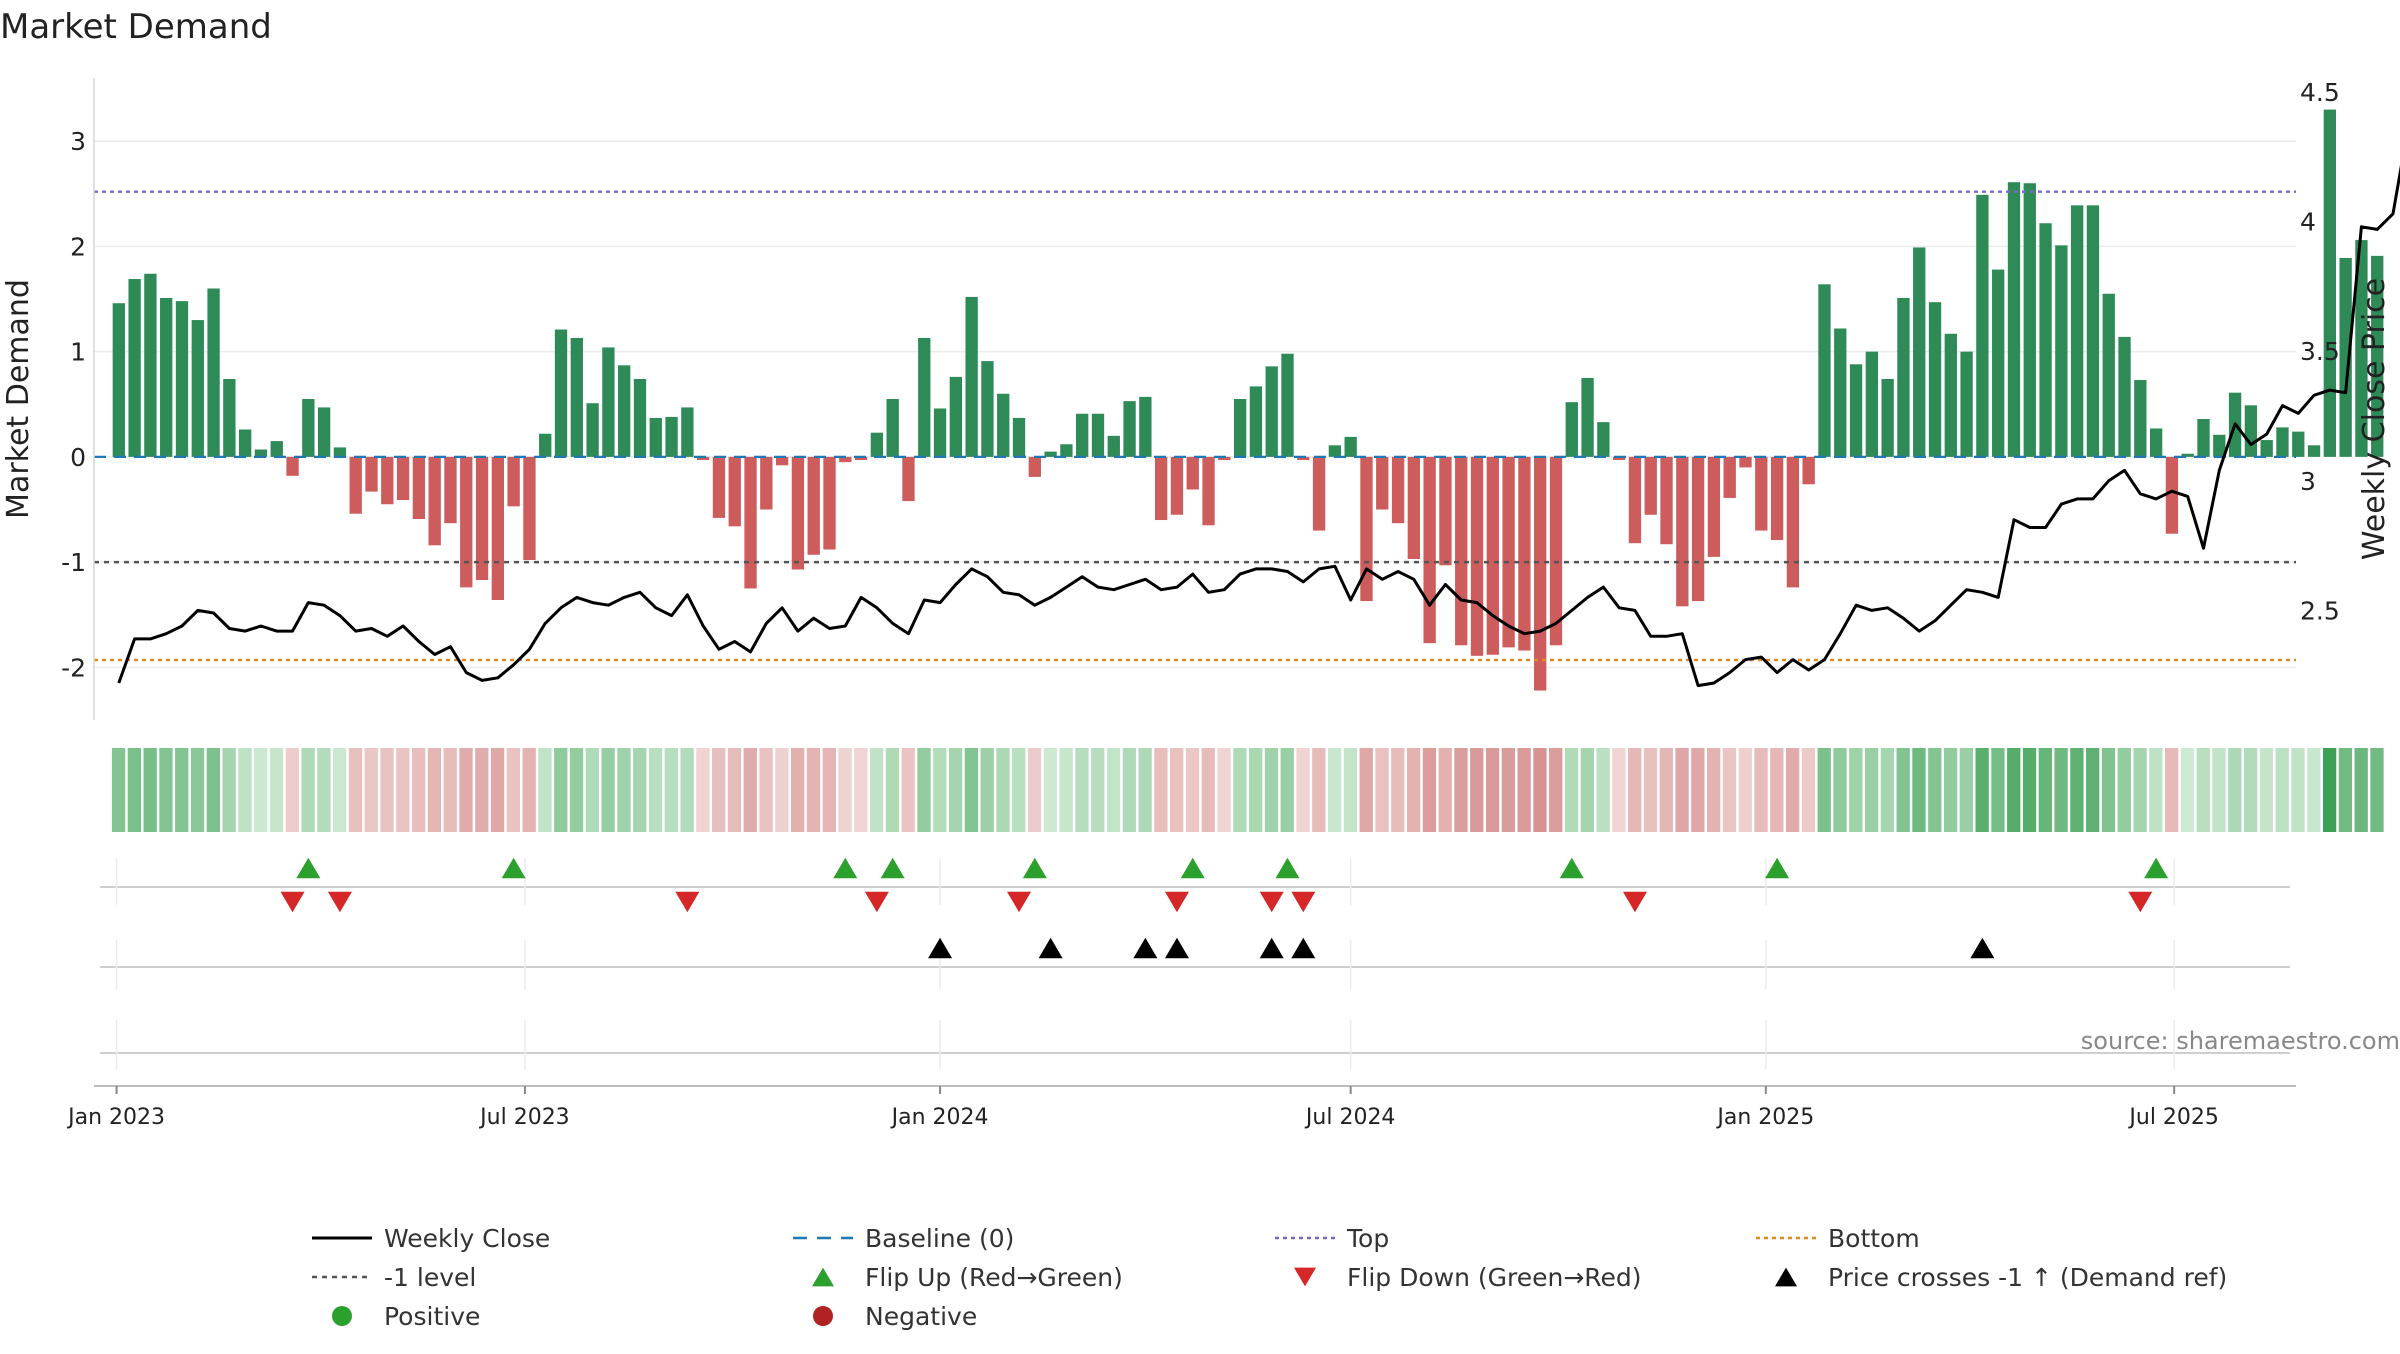  I want to click on legend-item-minus1: -1 level, so click(394, 1277).